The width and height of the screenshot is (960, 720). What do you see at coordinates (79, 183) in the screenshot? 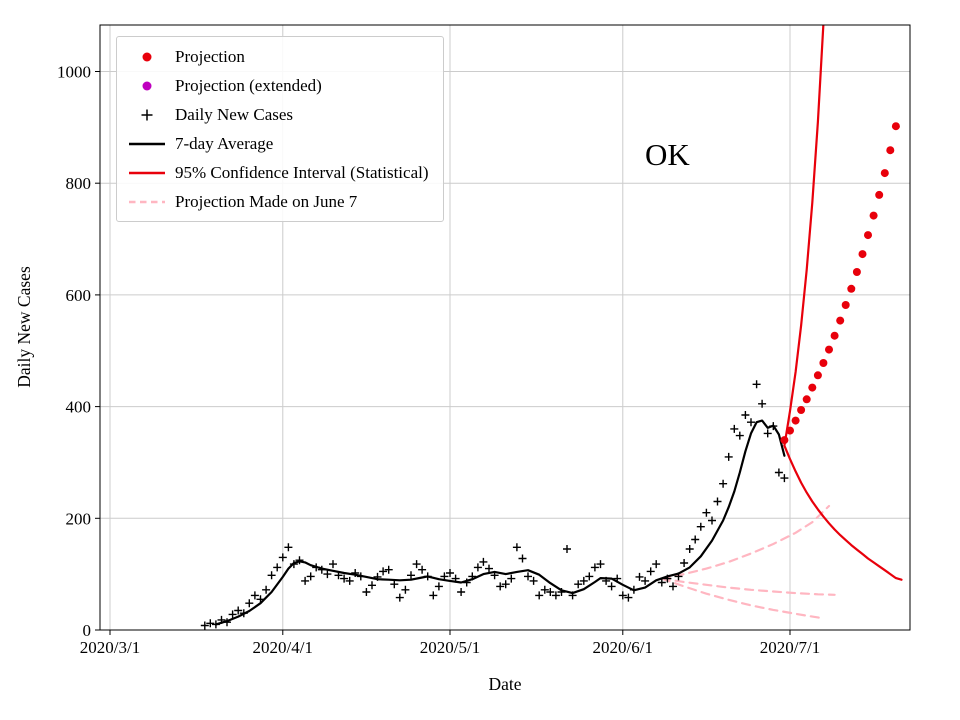
I see `y-tick-label: 800` at bounding box center [79, 183].